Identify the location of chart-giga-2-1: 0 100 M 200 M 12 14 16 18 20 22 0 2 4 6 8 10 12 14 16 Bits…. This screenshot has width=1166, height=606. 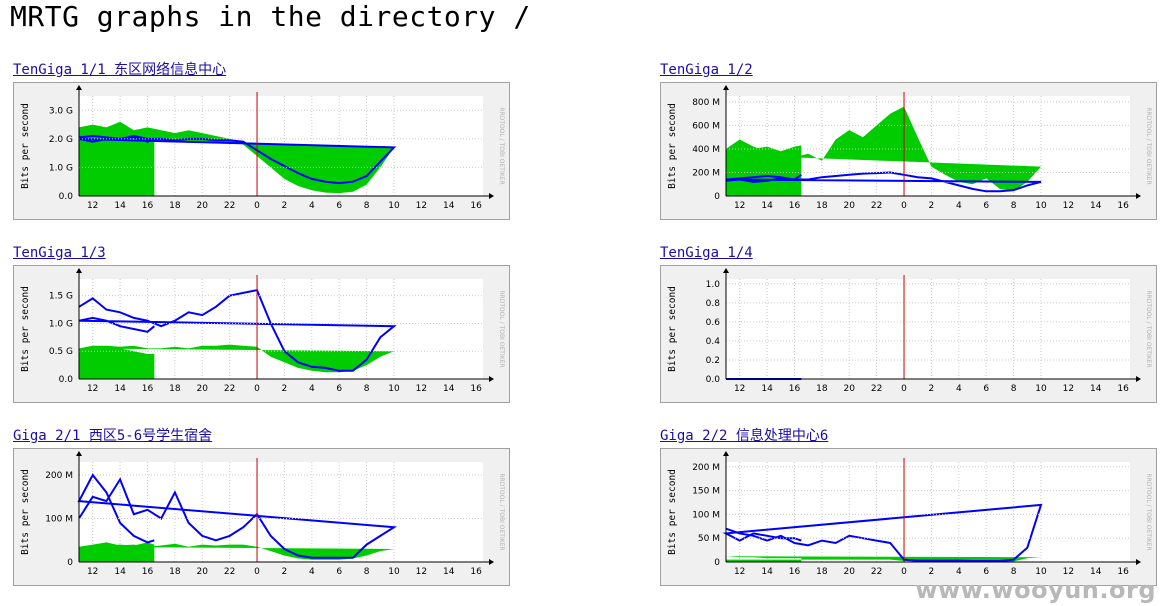
(261, 517).